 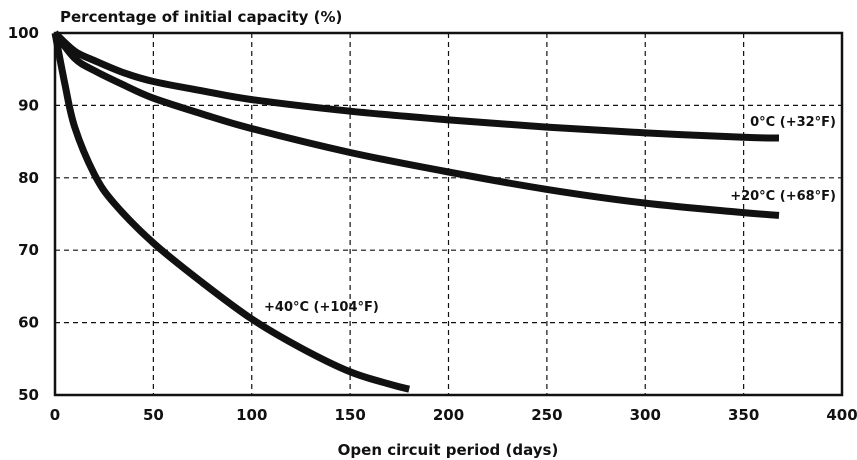 I want to click on x-tick-label: 400, so click(x=841, y=415).